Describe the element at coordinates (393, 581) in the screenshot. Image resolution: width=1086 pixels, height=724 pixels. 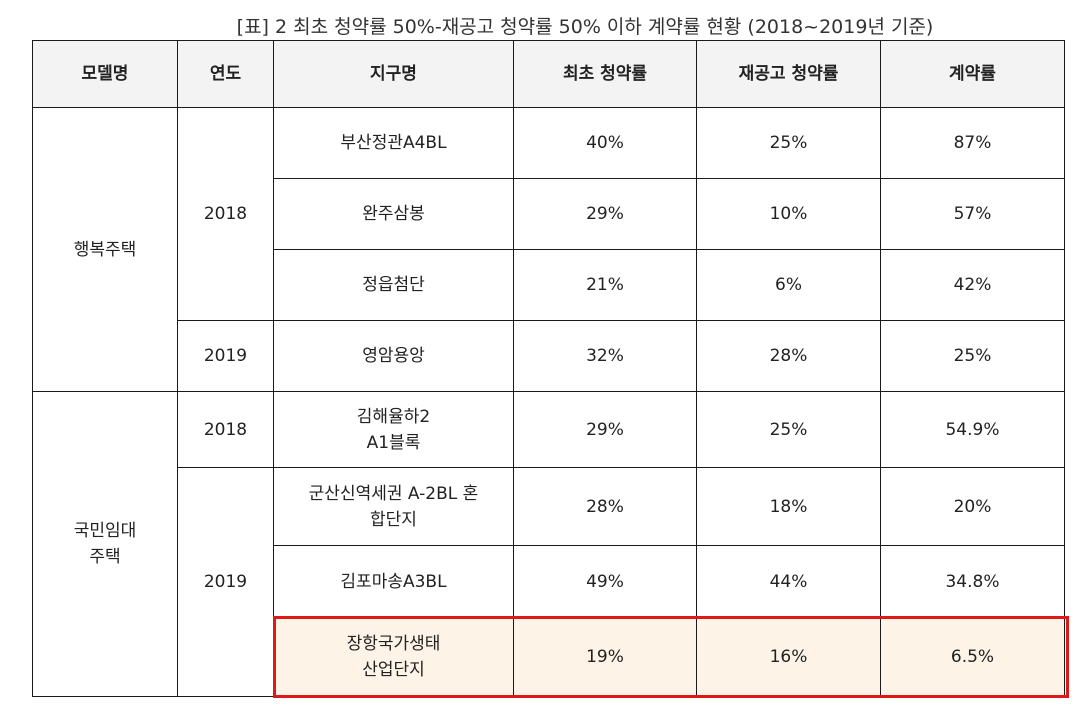
I see `district-cell: 김포마송A3BL` at that location.